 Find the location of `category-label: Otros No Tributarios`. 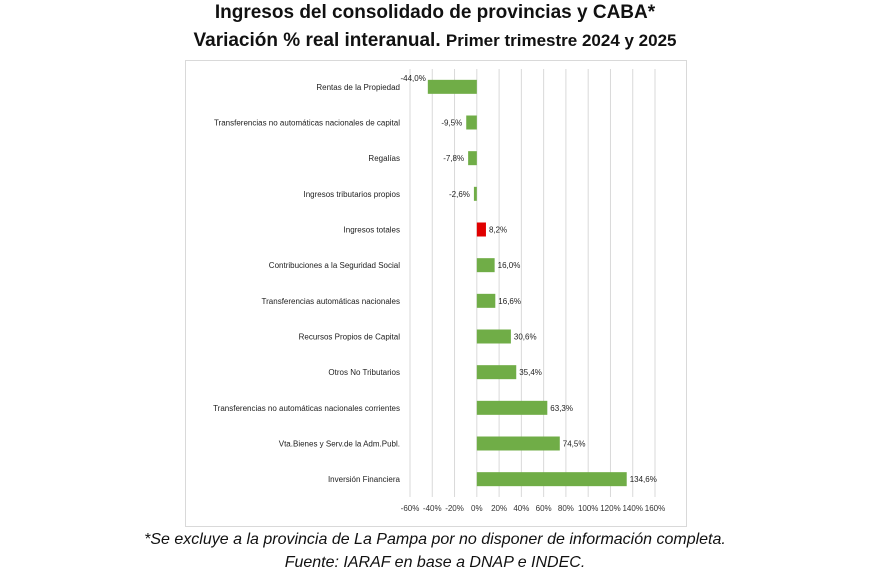

category-label: Otros No Tributarios is located at coordinates (364, 372).